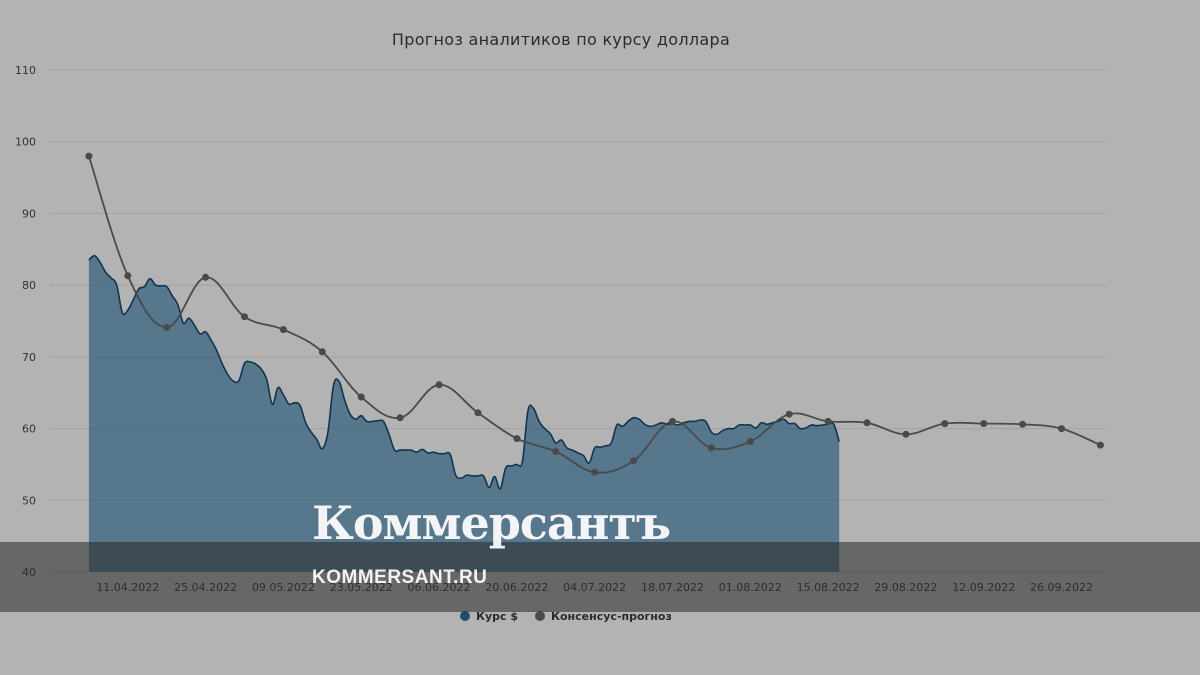  What do you see at coordinates (497, 616) in the screenshot?
I see `legend-label-usd: Курс $` at bounding box center [497, 616].